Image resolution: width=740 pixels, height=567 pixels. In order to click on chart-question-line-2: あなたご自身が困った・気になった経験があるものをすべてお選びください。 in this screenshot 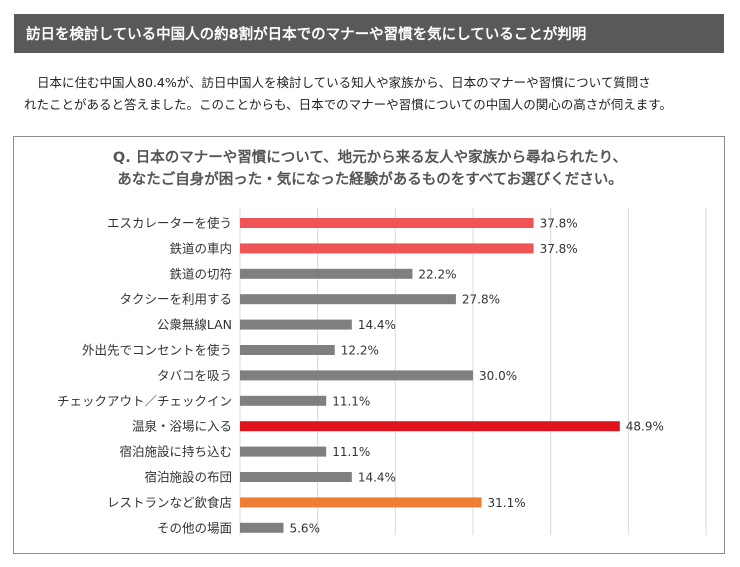, I will do `click(370, 180)`.